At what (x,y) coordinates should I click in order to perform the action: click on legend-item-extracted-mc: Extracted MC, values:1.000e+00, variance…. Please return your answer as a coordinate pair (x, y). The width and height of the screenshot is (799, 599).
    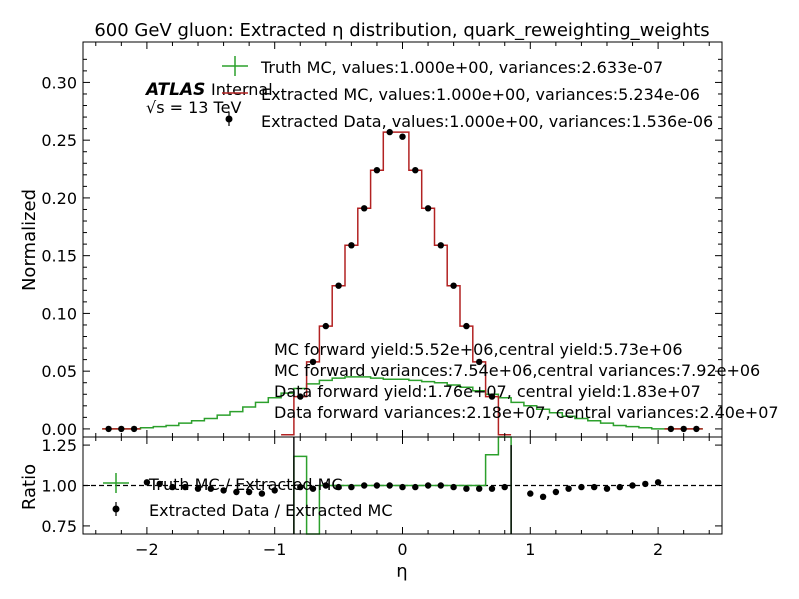
    Looking at the image, I should click on (461, 94).